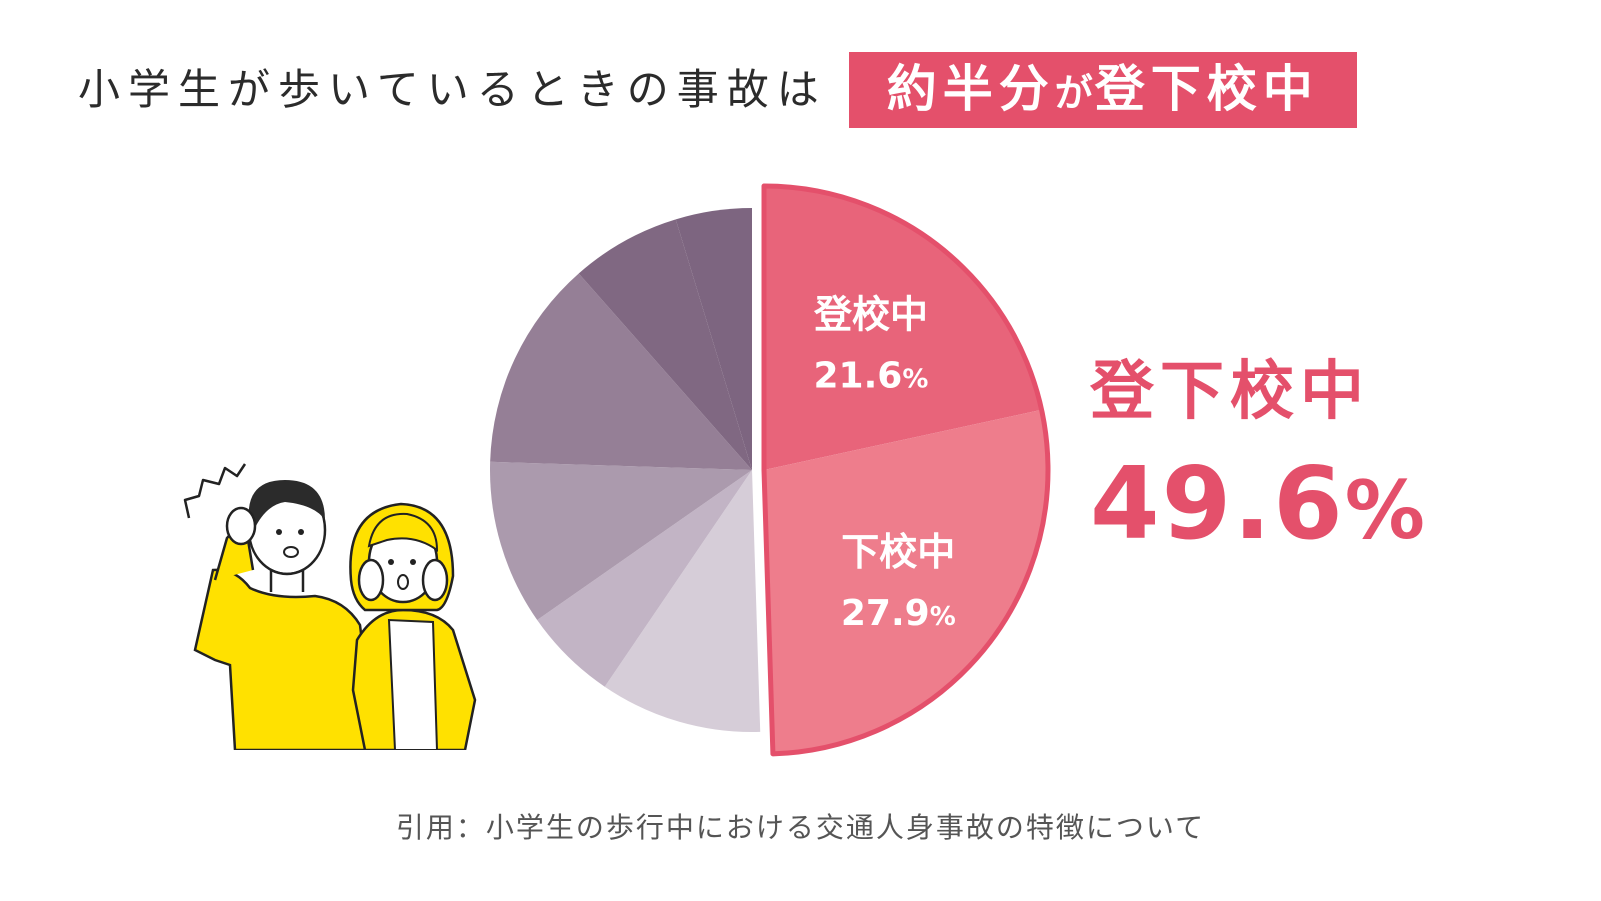  What do you see at coordinates (898, 552) in the screenshot?
I see `slice-label-1: 下校中` at bounding box center [898, 552].